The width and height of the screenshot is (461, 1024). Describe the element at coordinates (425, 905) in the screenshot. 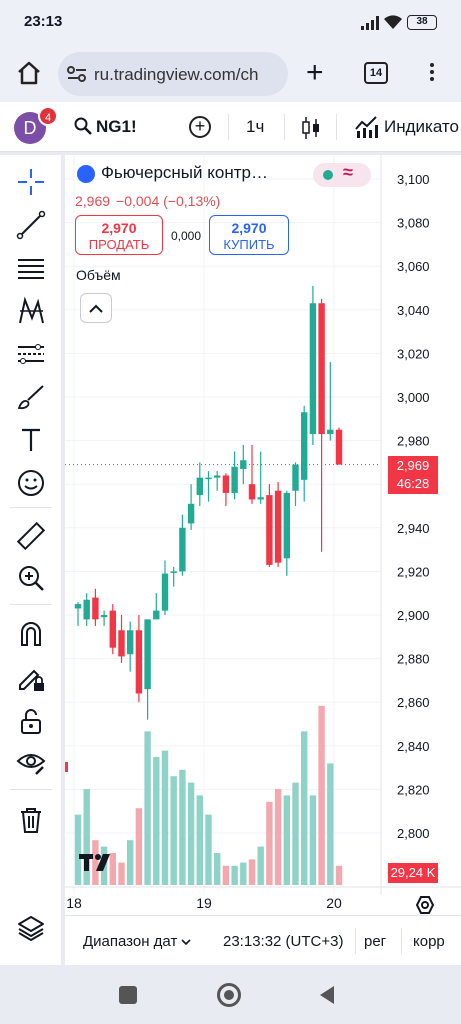

I see `gear-icon` at that location.